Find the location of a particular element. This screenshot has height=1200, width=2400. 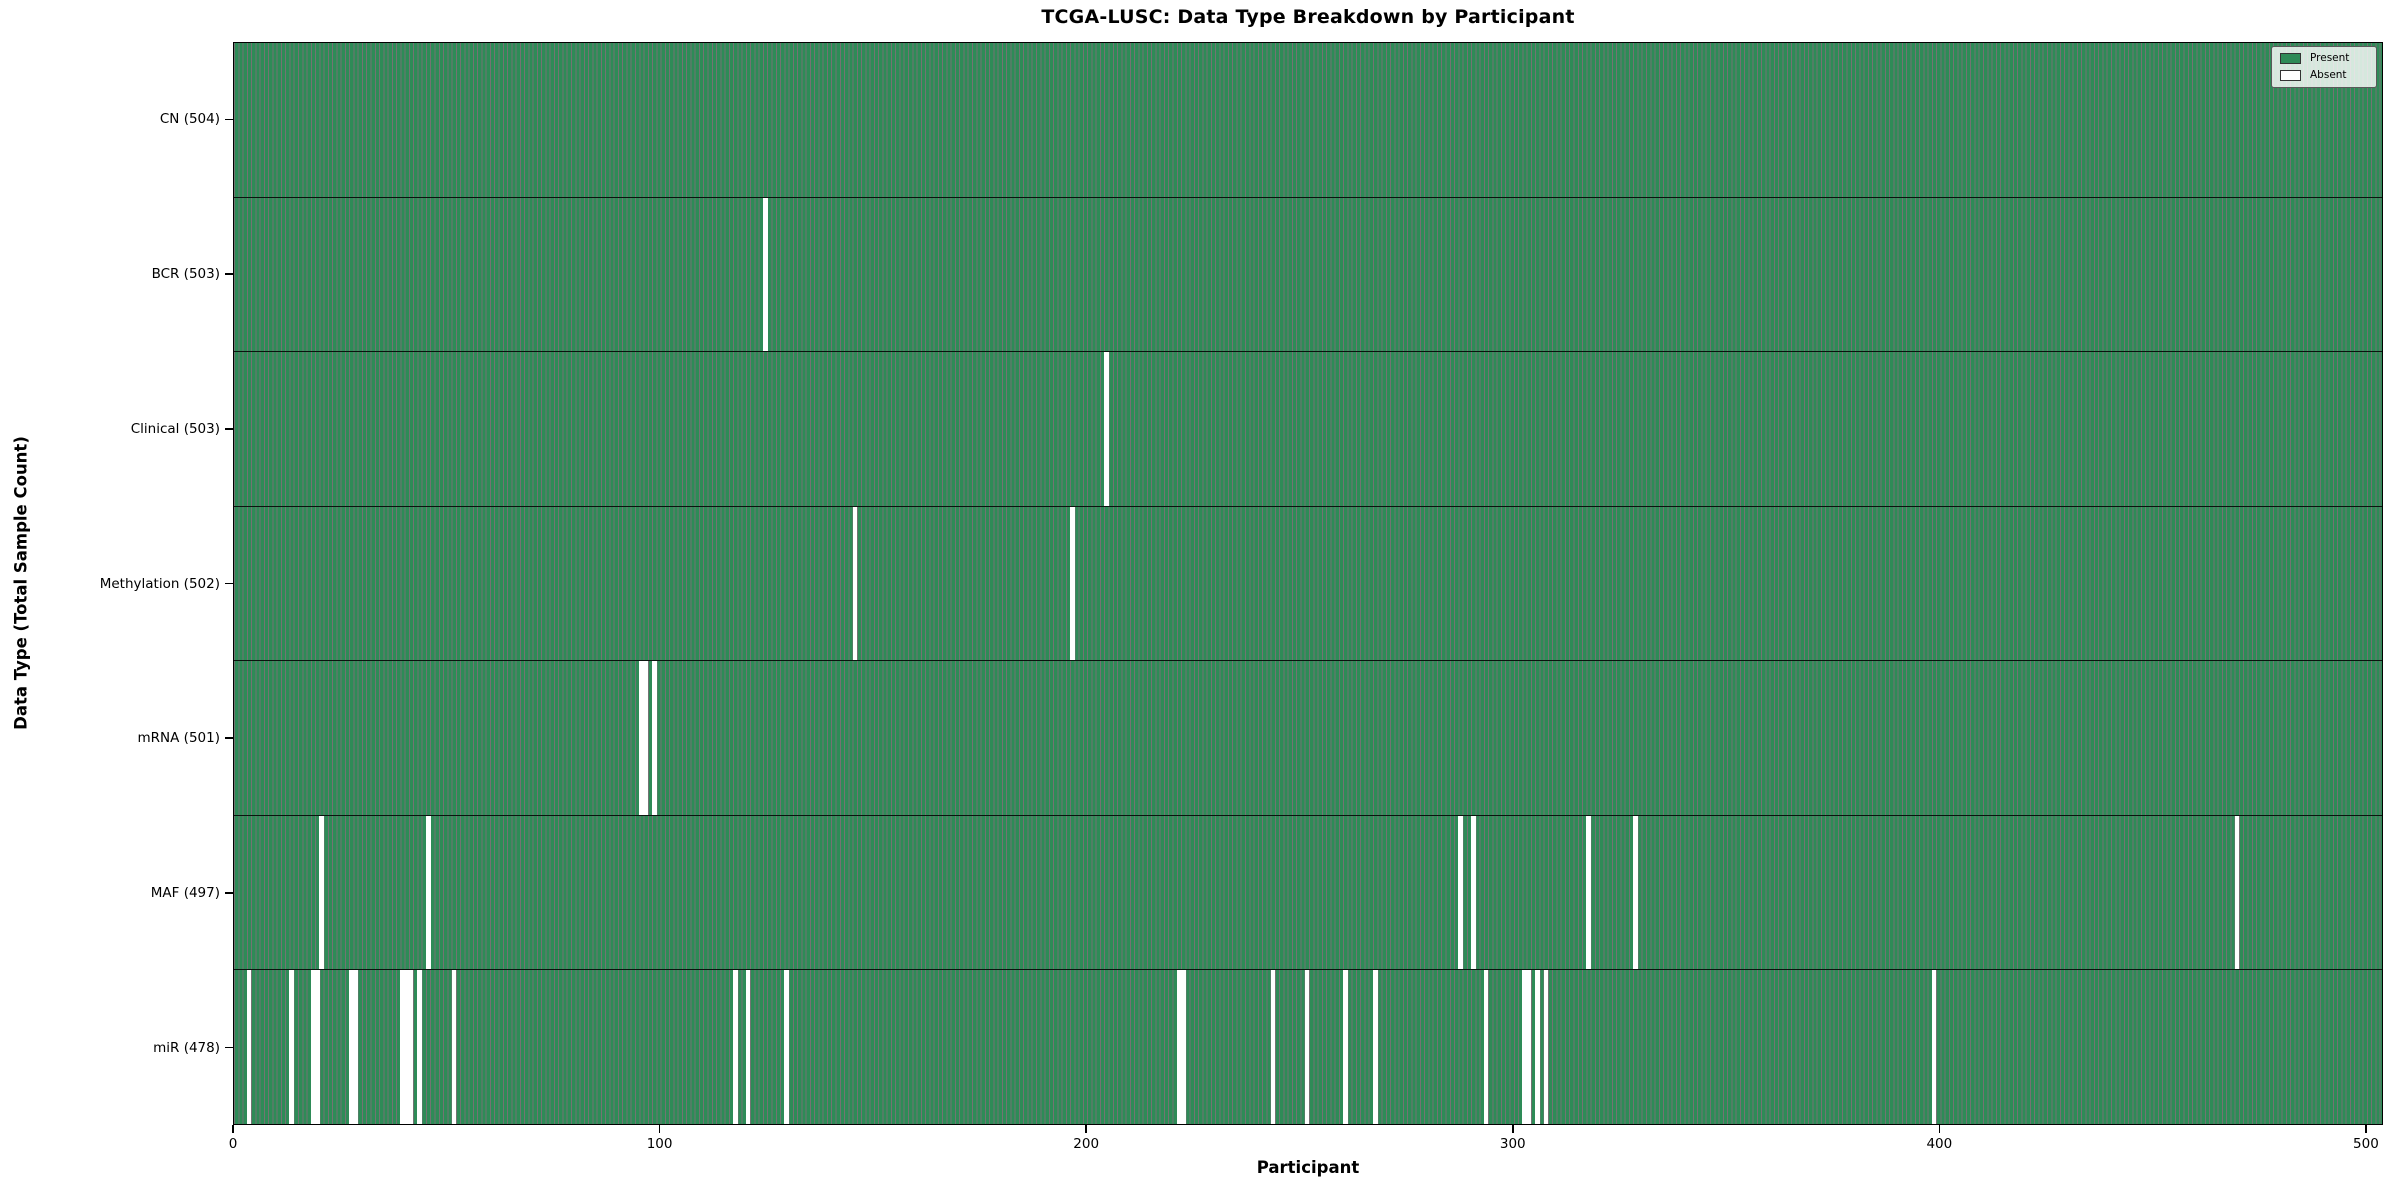

x-tick-label: 100 is located at coordinates (659, 1144).